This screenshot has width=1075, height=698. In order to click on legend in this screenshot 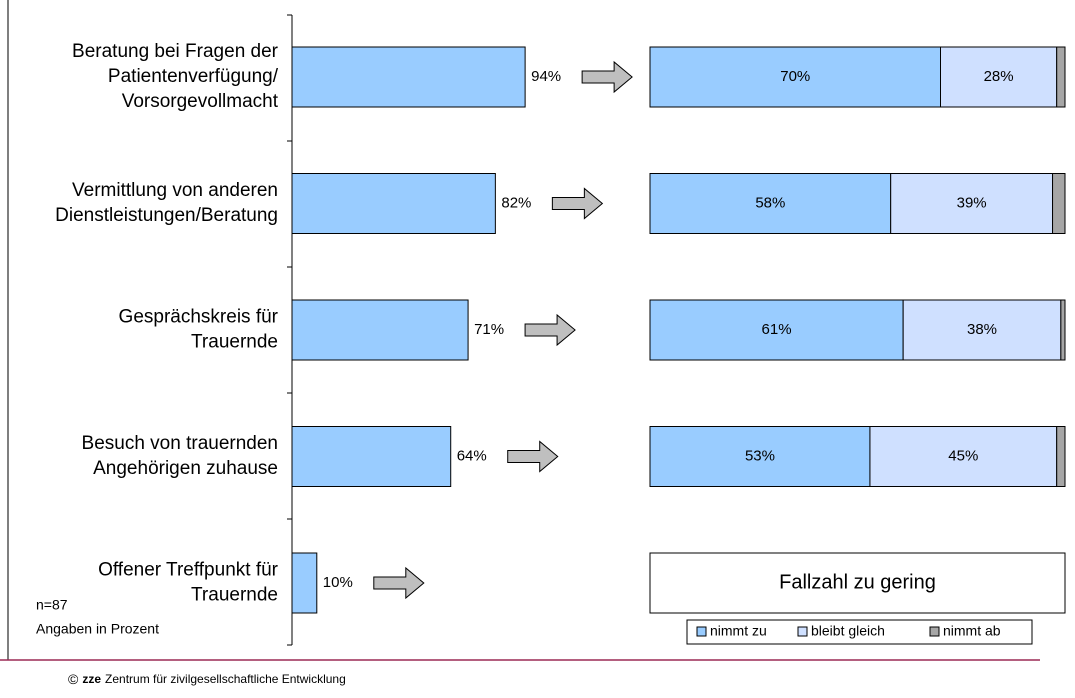, I will do `click(859, 632)`.